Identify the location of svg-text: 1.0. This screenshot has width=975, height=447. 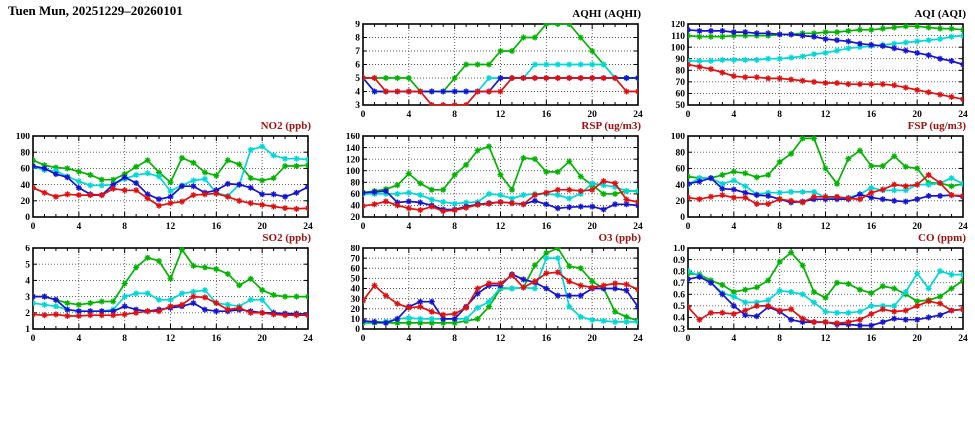
(679, 249).